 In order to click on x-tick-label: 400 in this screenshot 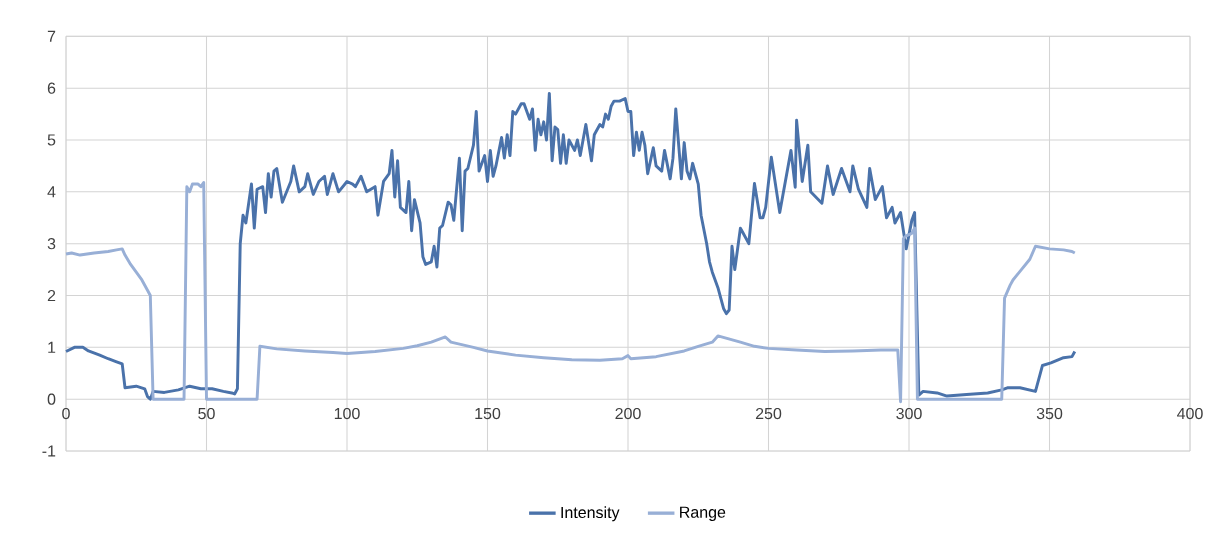, I will do `click(1190, 413)`.